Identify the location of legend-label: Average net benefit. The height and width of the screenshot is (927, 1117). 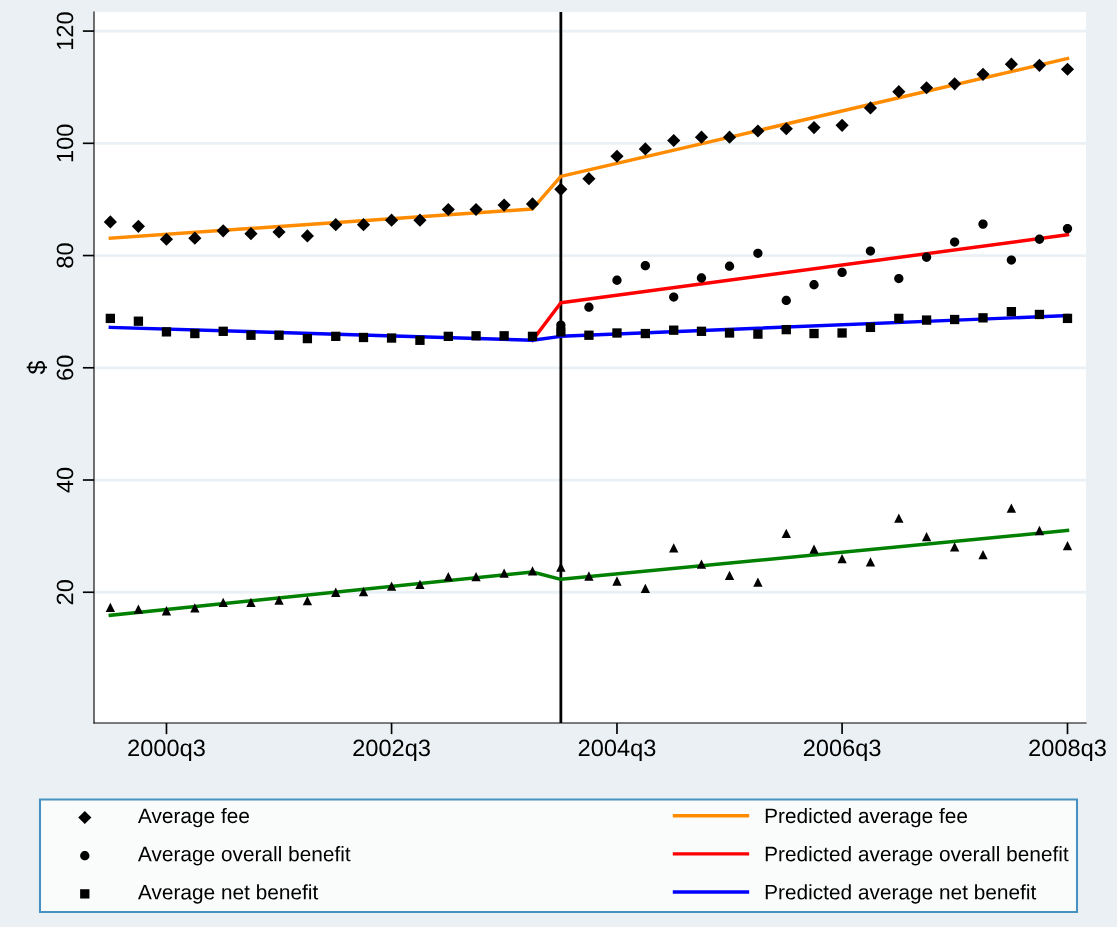
(228, 894).